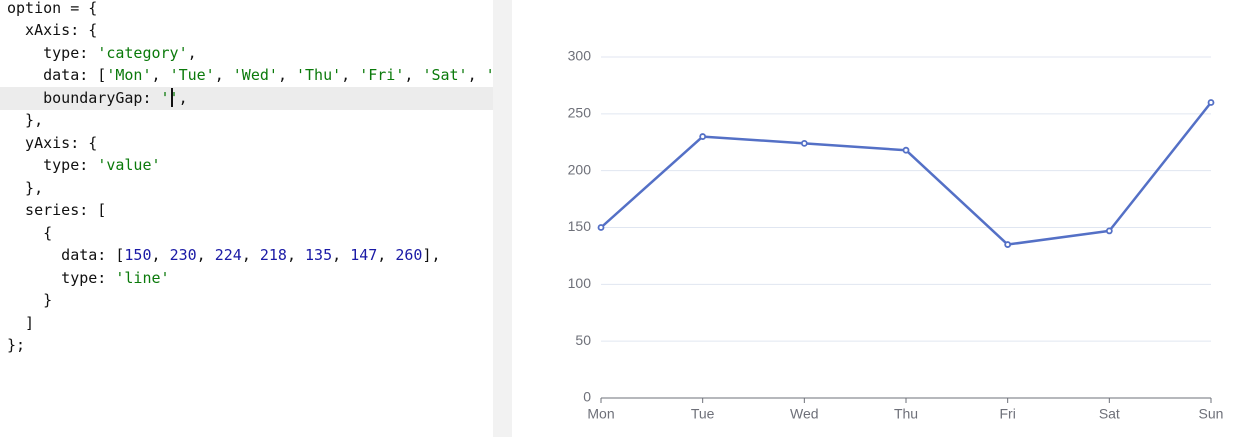  I want to click on code-line: yAxis: {, so click(52, 143).